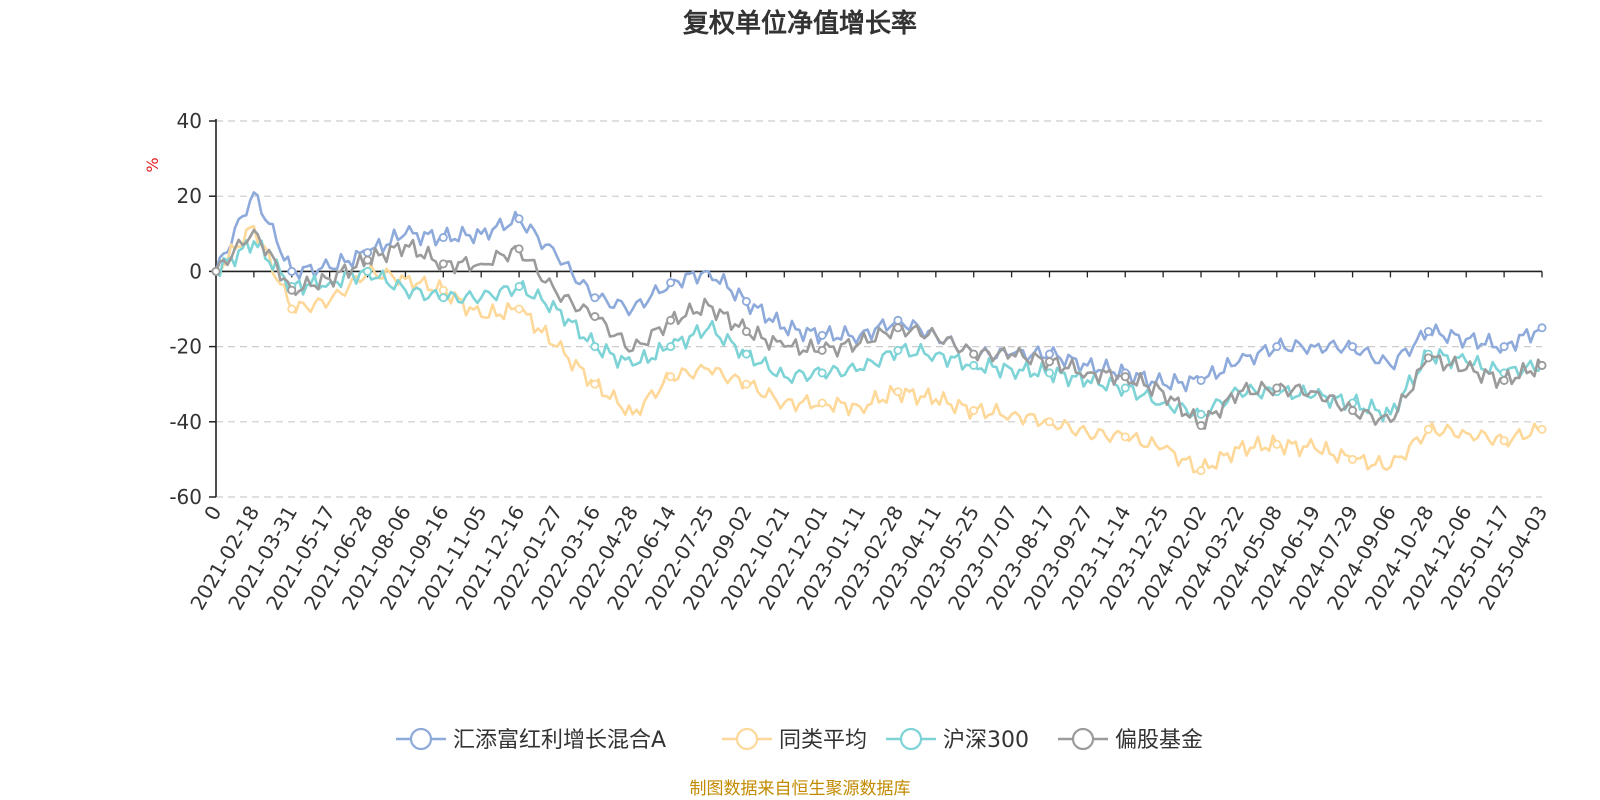 The height and width of the screenshot is (800, 1600). Describe the element at coordinates (189, 121) in the screenshot. I see `y-tick-label: 40` at that location.